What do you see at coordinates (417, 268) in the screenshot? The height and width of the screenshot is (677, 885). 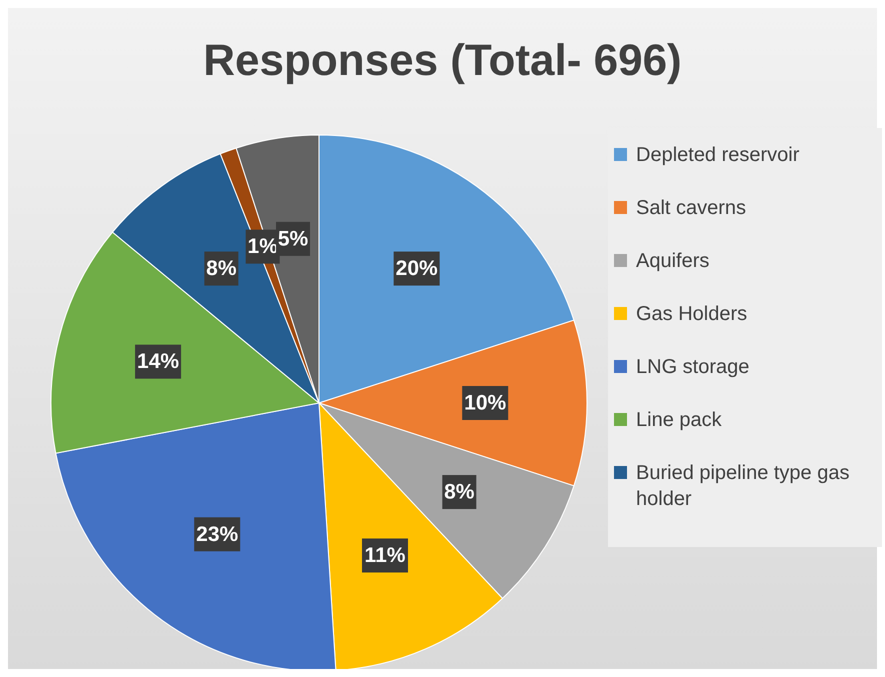 I see `data-label: 20%` at bounding box center [417, 268].